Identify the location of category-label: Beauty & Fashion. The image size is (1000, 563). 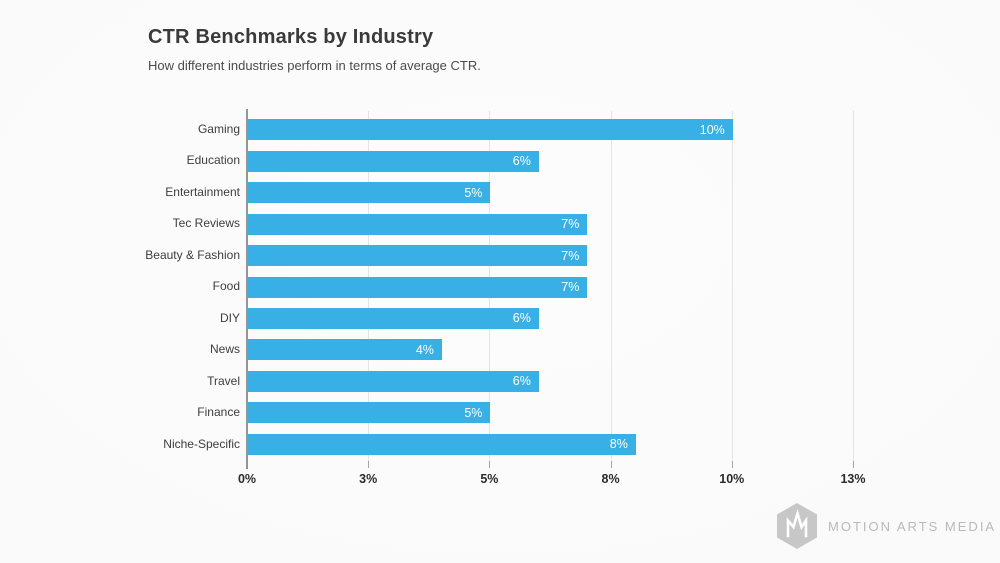
(192, 254).